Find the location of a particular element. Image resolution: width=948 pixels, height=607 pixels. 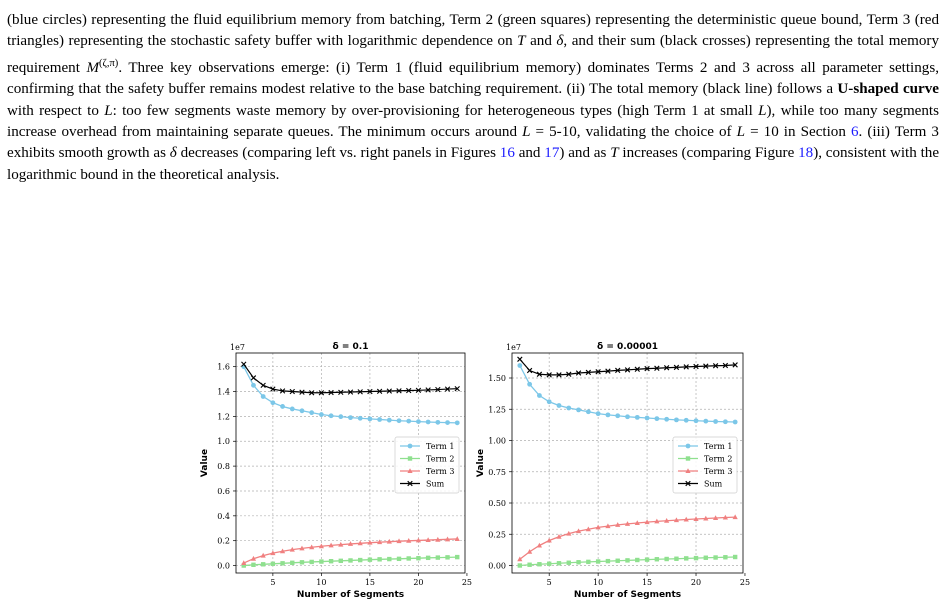

x-tick-label: 10 is located at coordinates (321, 582).